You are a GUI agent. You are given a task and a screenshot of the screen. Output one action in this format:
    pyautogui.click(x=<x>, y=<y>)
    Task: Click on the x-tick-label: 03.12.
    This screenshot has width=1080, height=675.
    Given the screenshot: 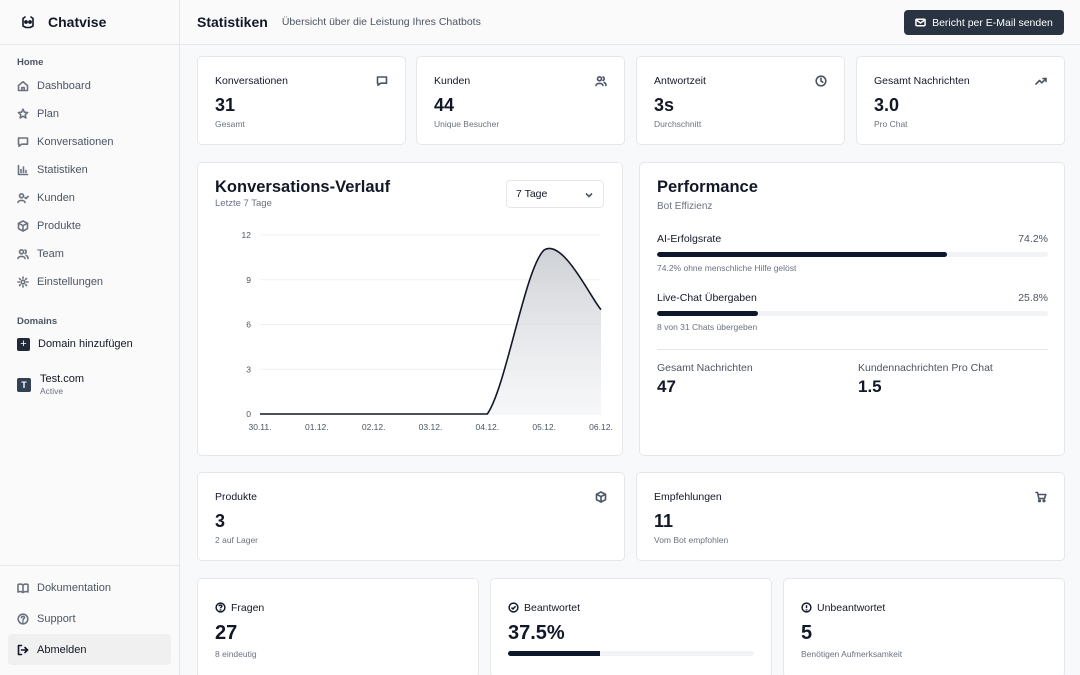 What is the action you would take?
    pyautogui.click(x=431, y=427)
    